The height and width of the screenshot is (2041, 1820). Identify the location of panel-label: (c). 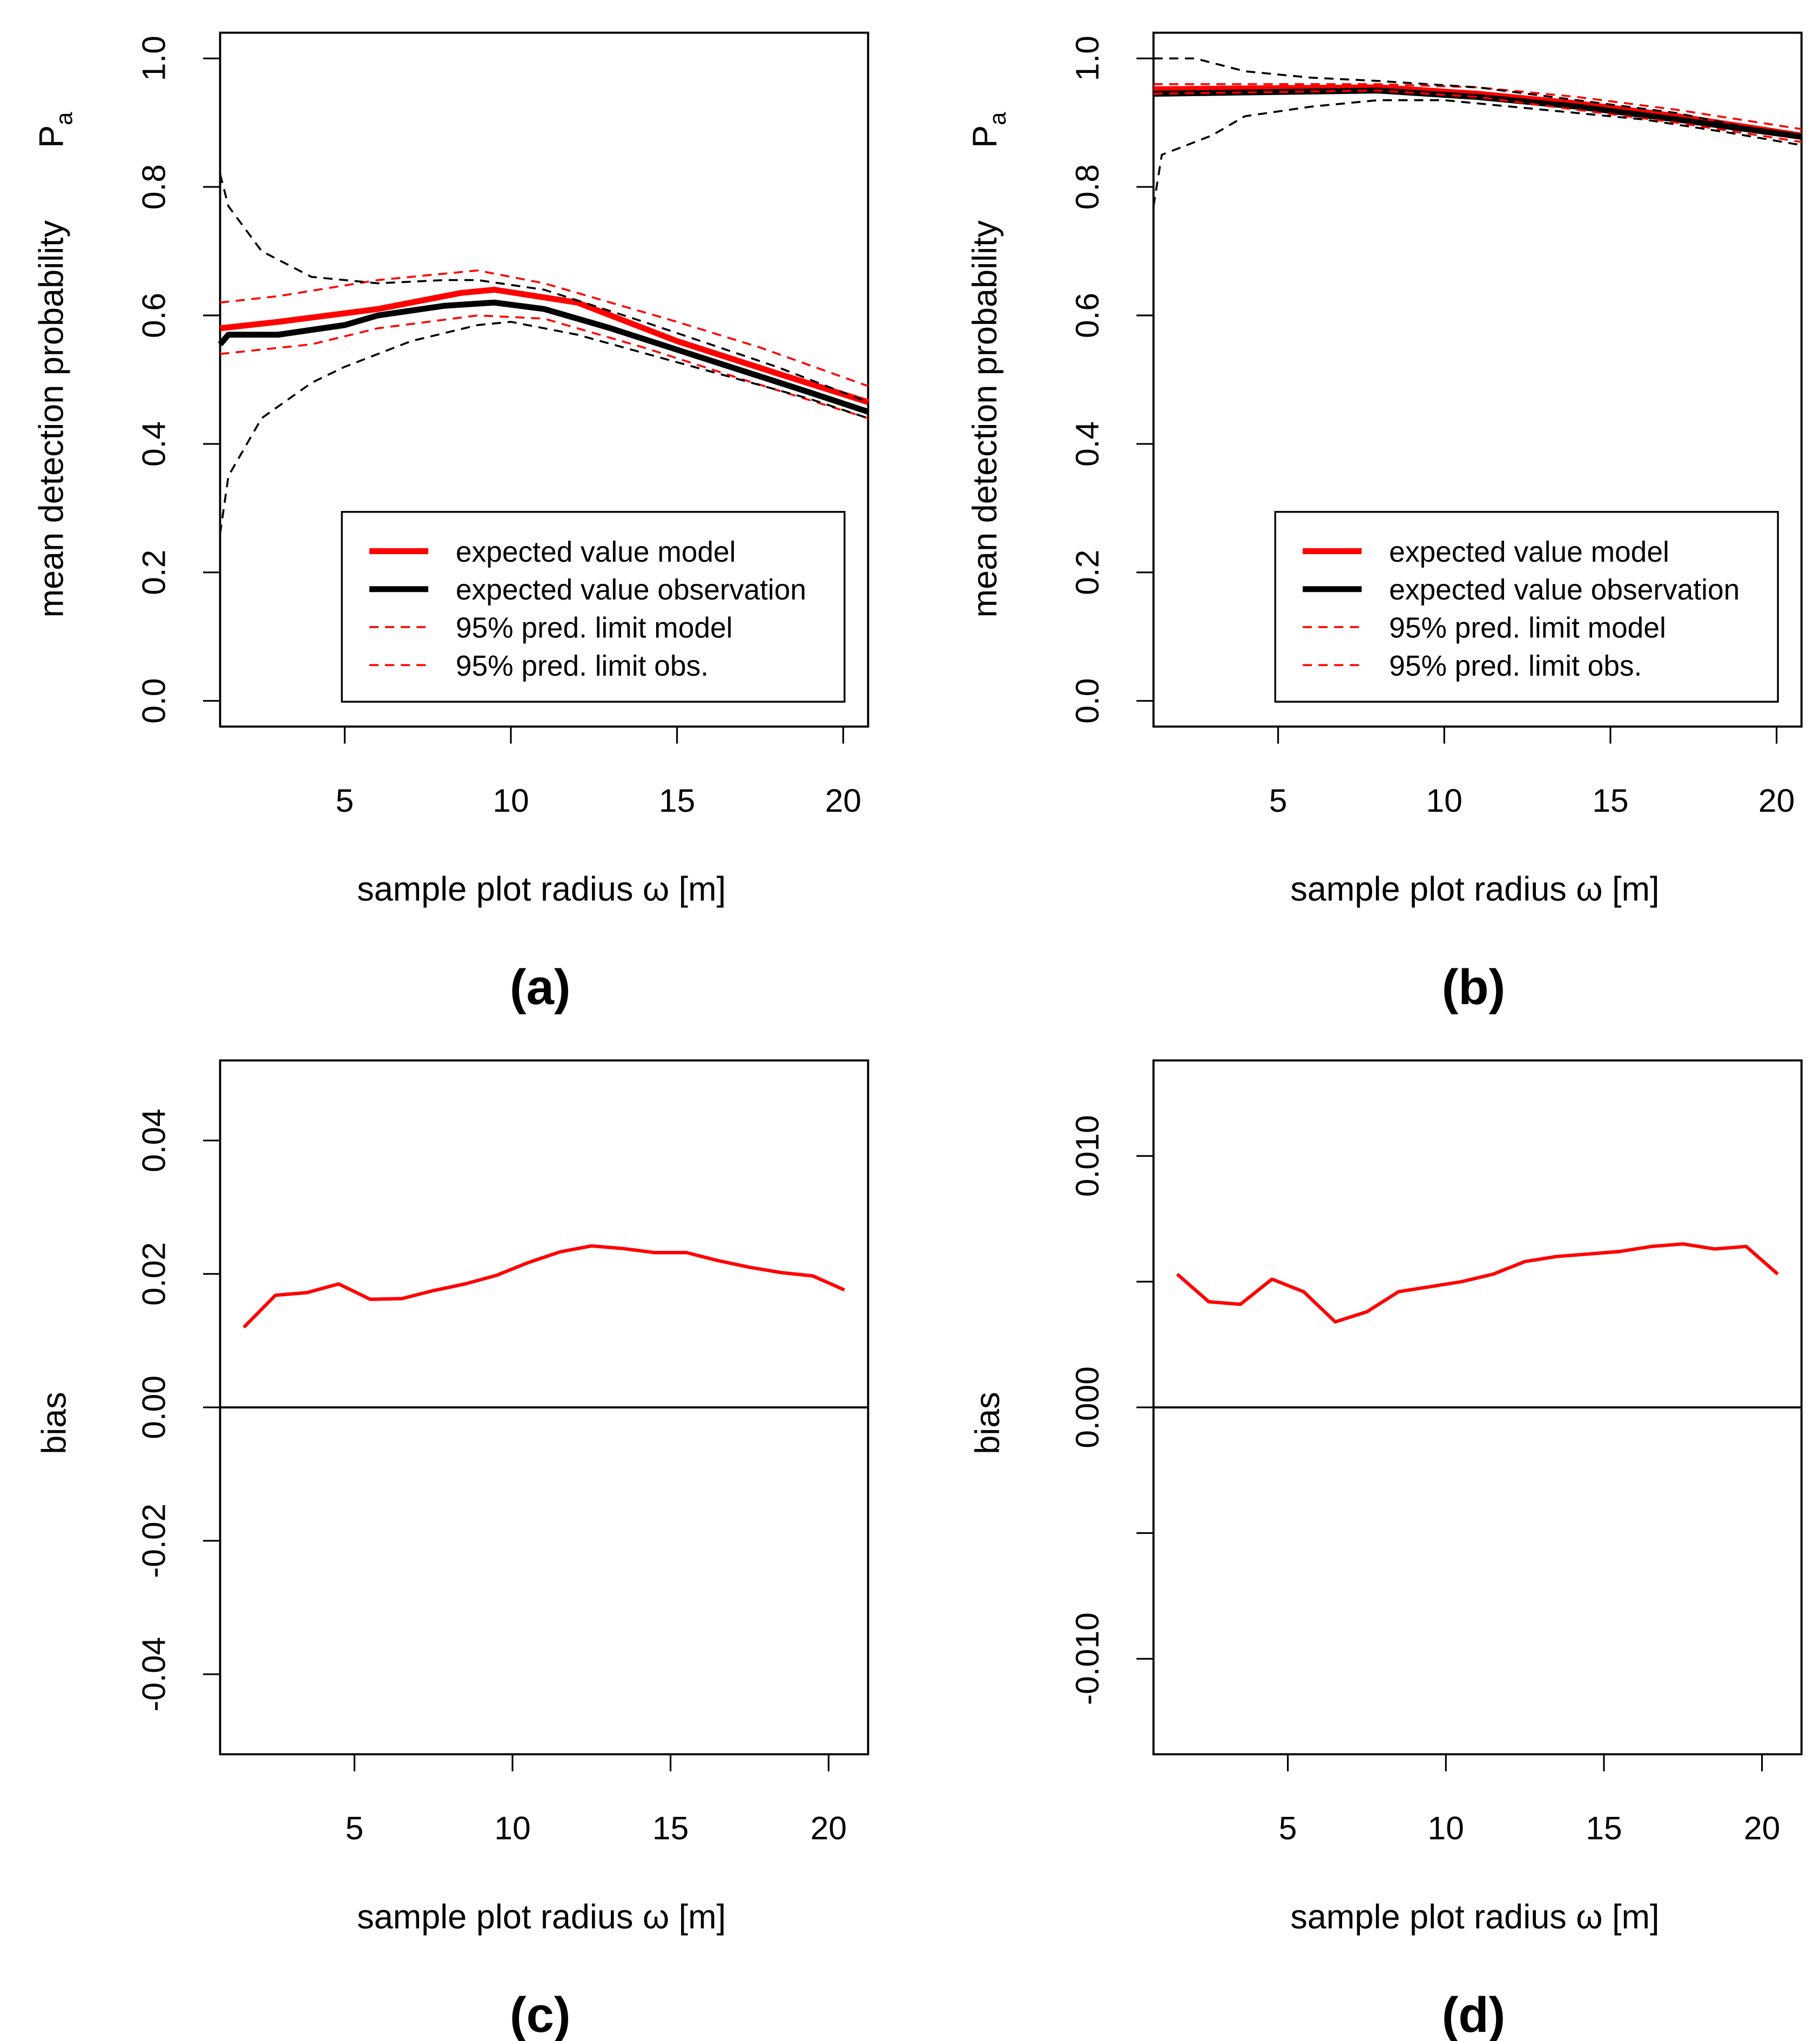
(540, 2014).